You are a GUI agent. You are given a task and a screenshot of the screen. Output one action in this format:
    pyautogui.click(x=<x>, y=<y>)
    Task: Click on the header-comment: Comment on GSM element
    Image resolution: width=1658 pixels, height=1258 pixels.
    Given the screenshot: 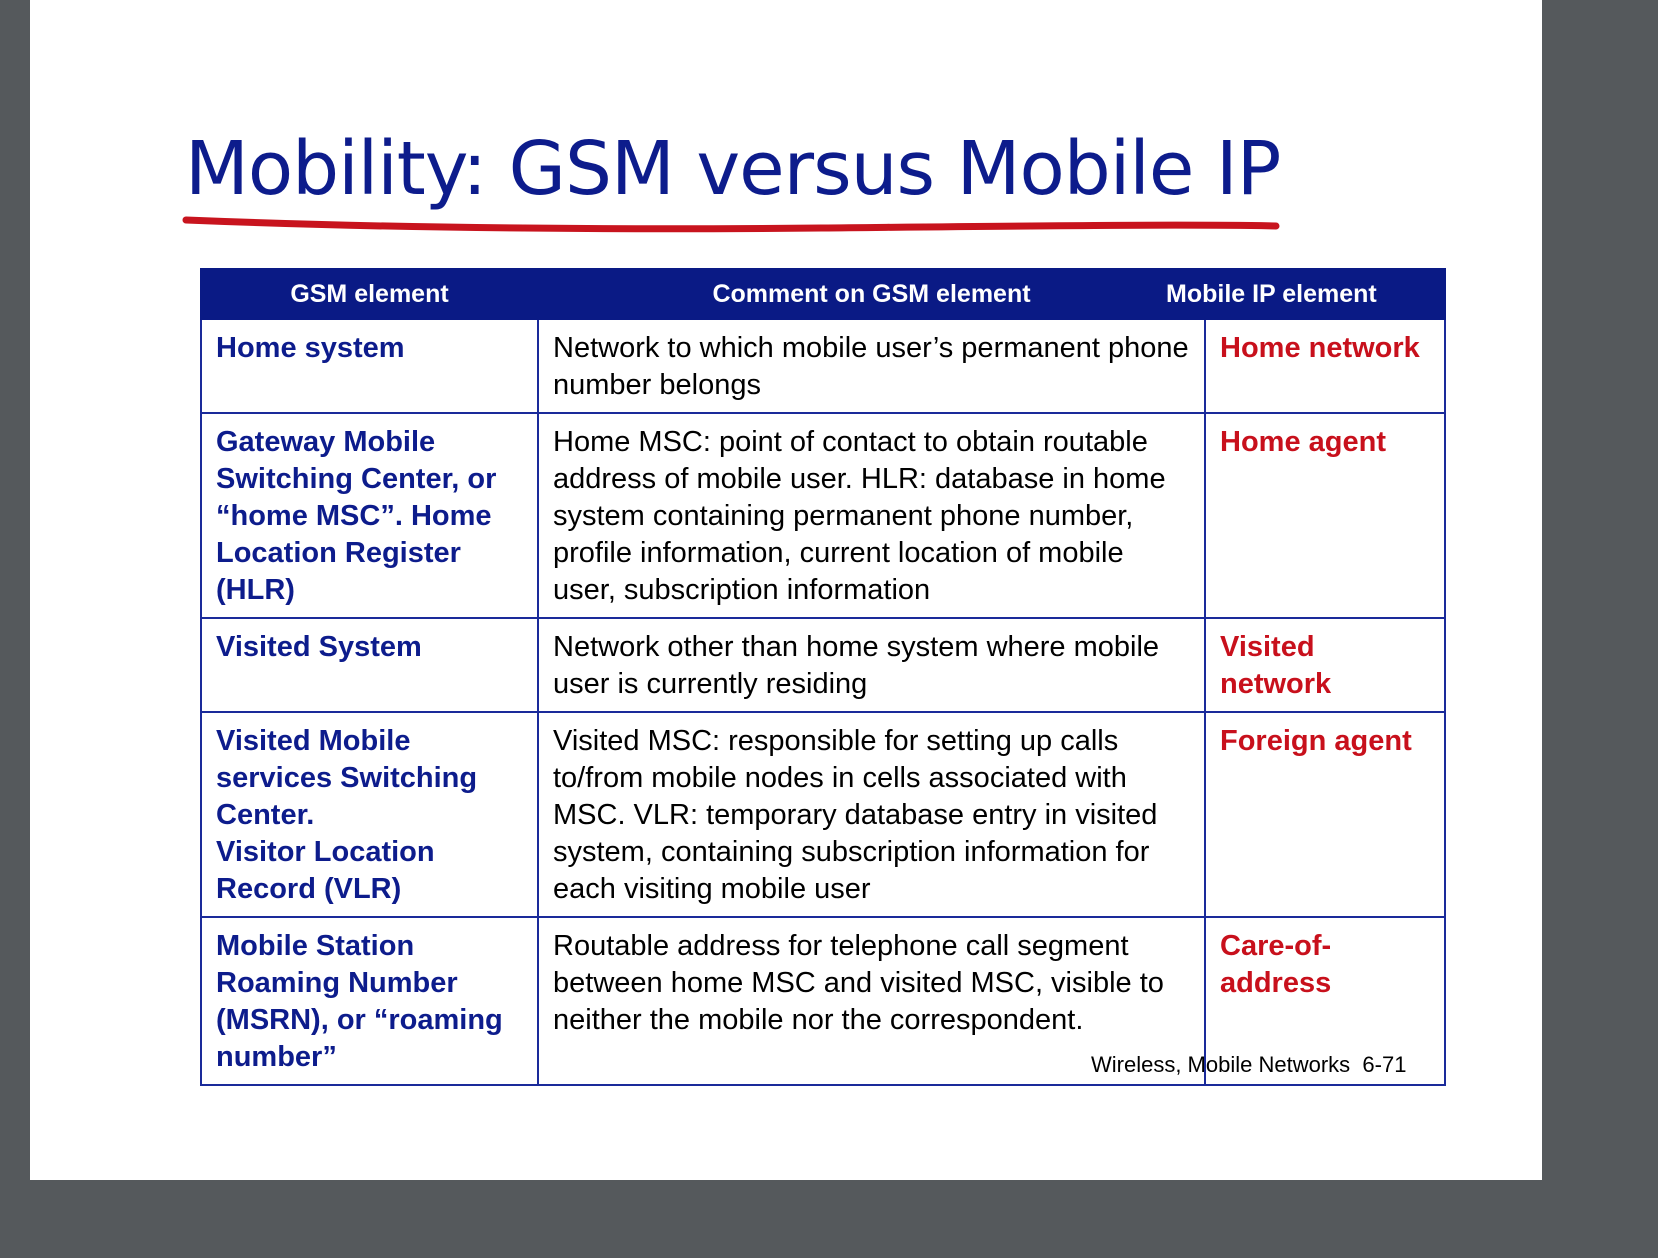 What is the action you would take?
    pyautogui.click(x=871, y=294)
    